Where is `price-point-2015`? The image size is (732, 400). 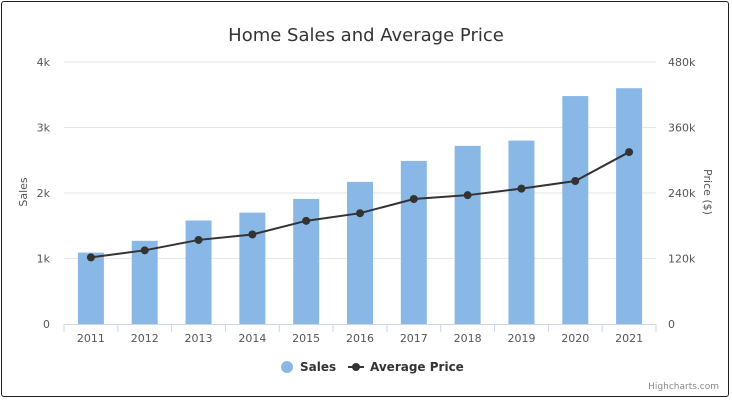 price-point-2015 is located at coordinates (306, 220).